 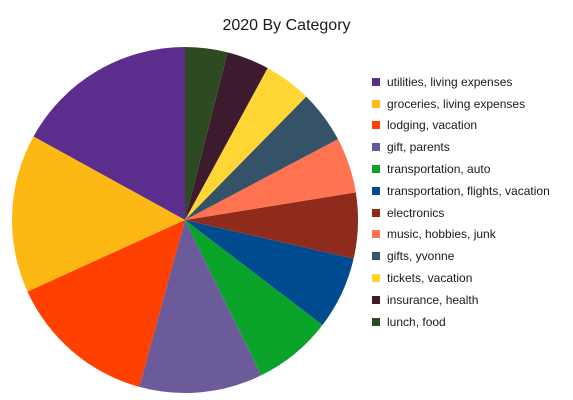 What do you see at coordinates (461, 147) in the screenshot?
I see `legend-item: gift, parents` at bounding box center [461, 147].